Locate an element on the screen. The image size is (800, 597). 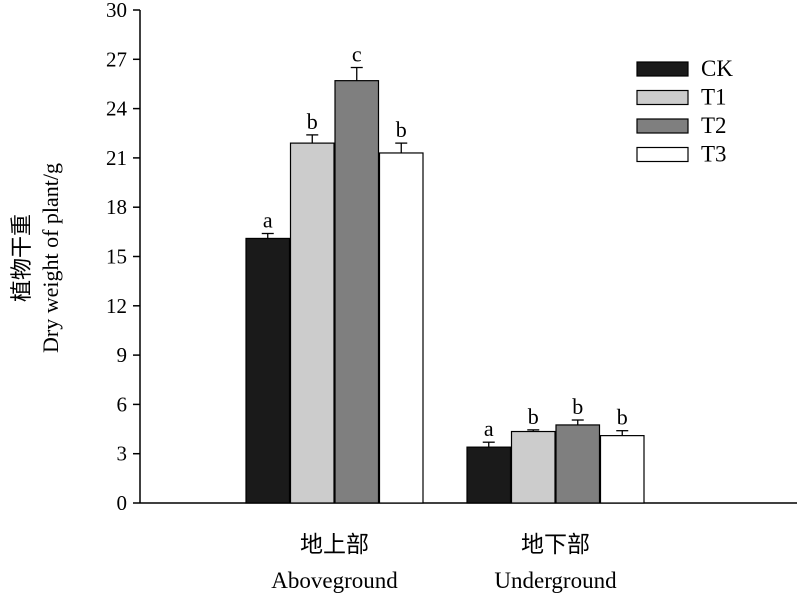
y-tick-label: 6 is located at coordinates (122, 404).